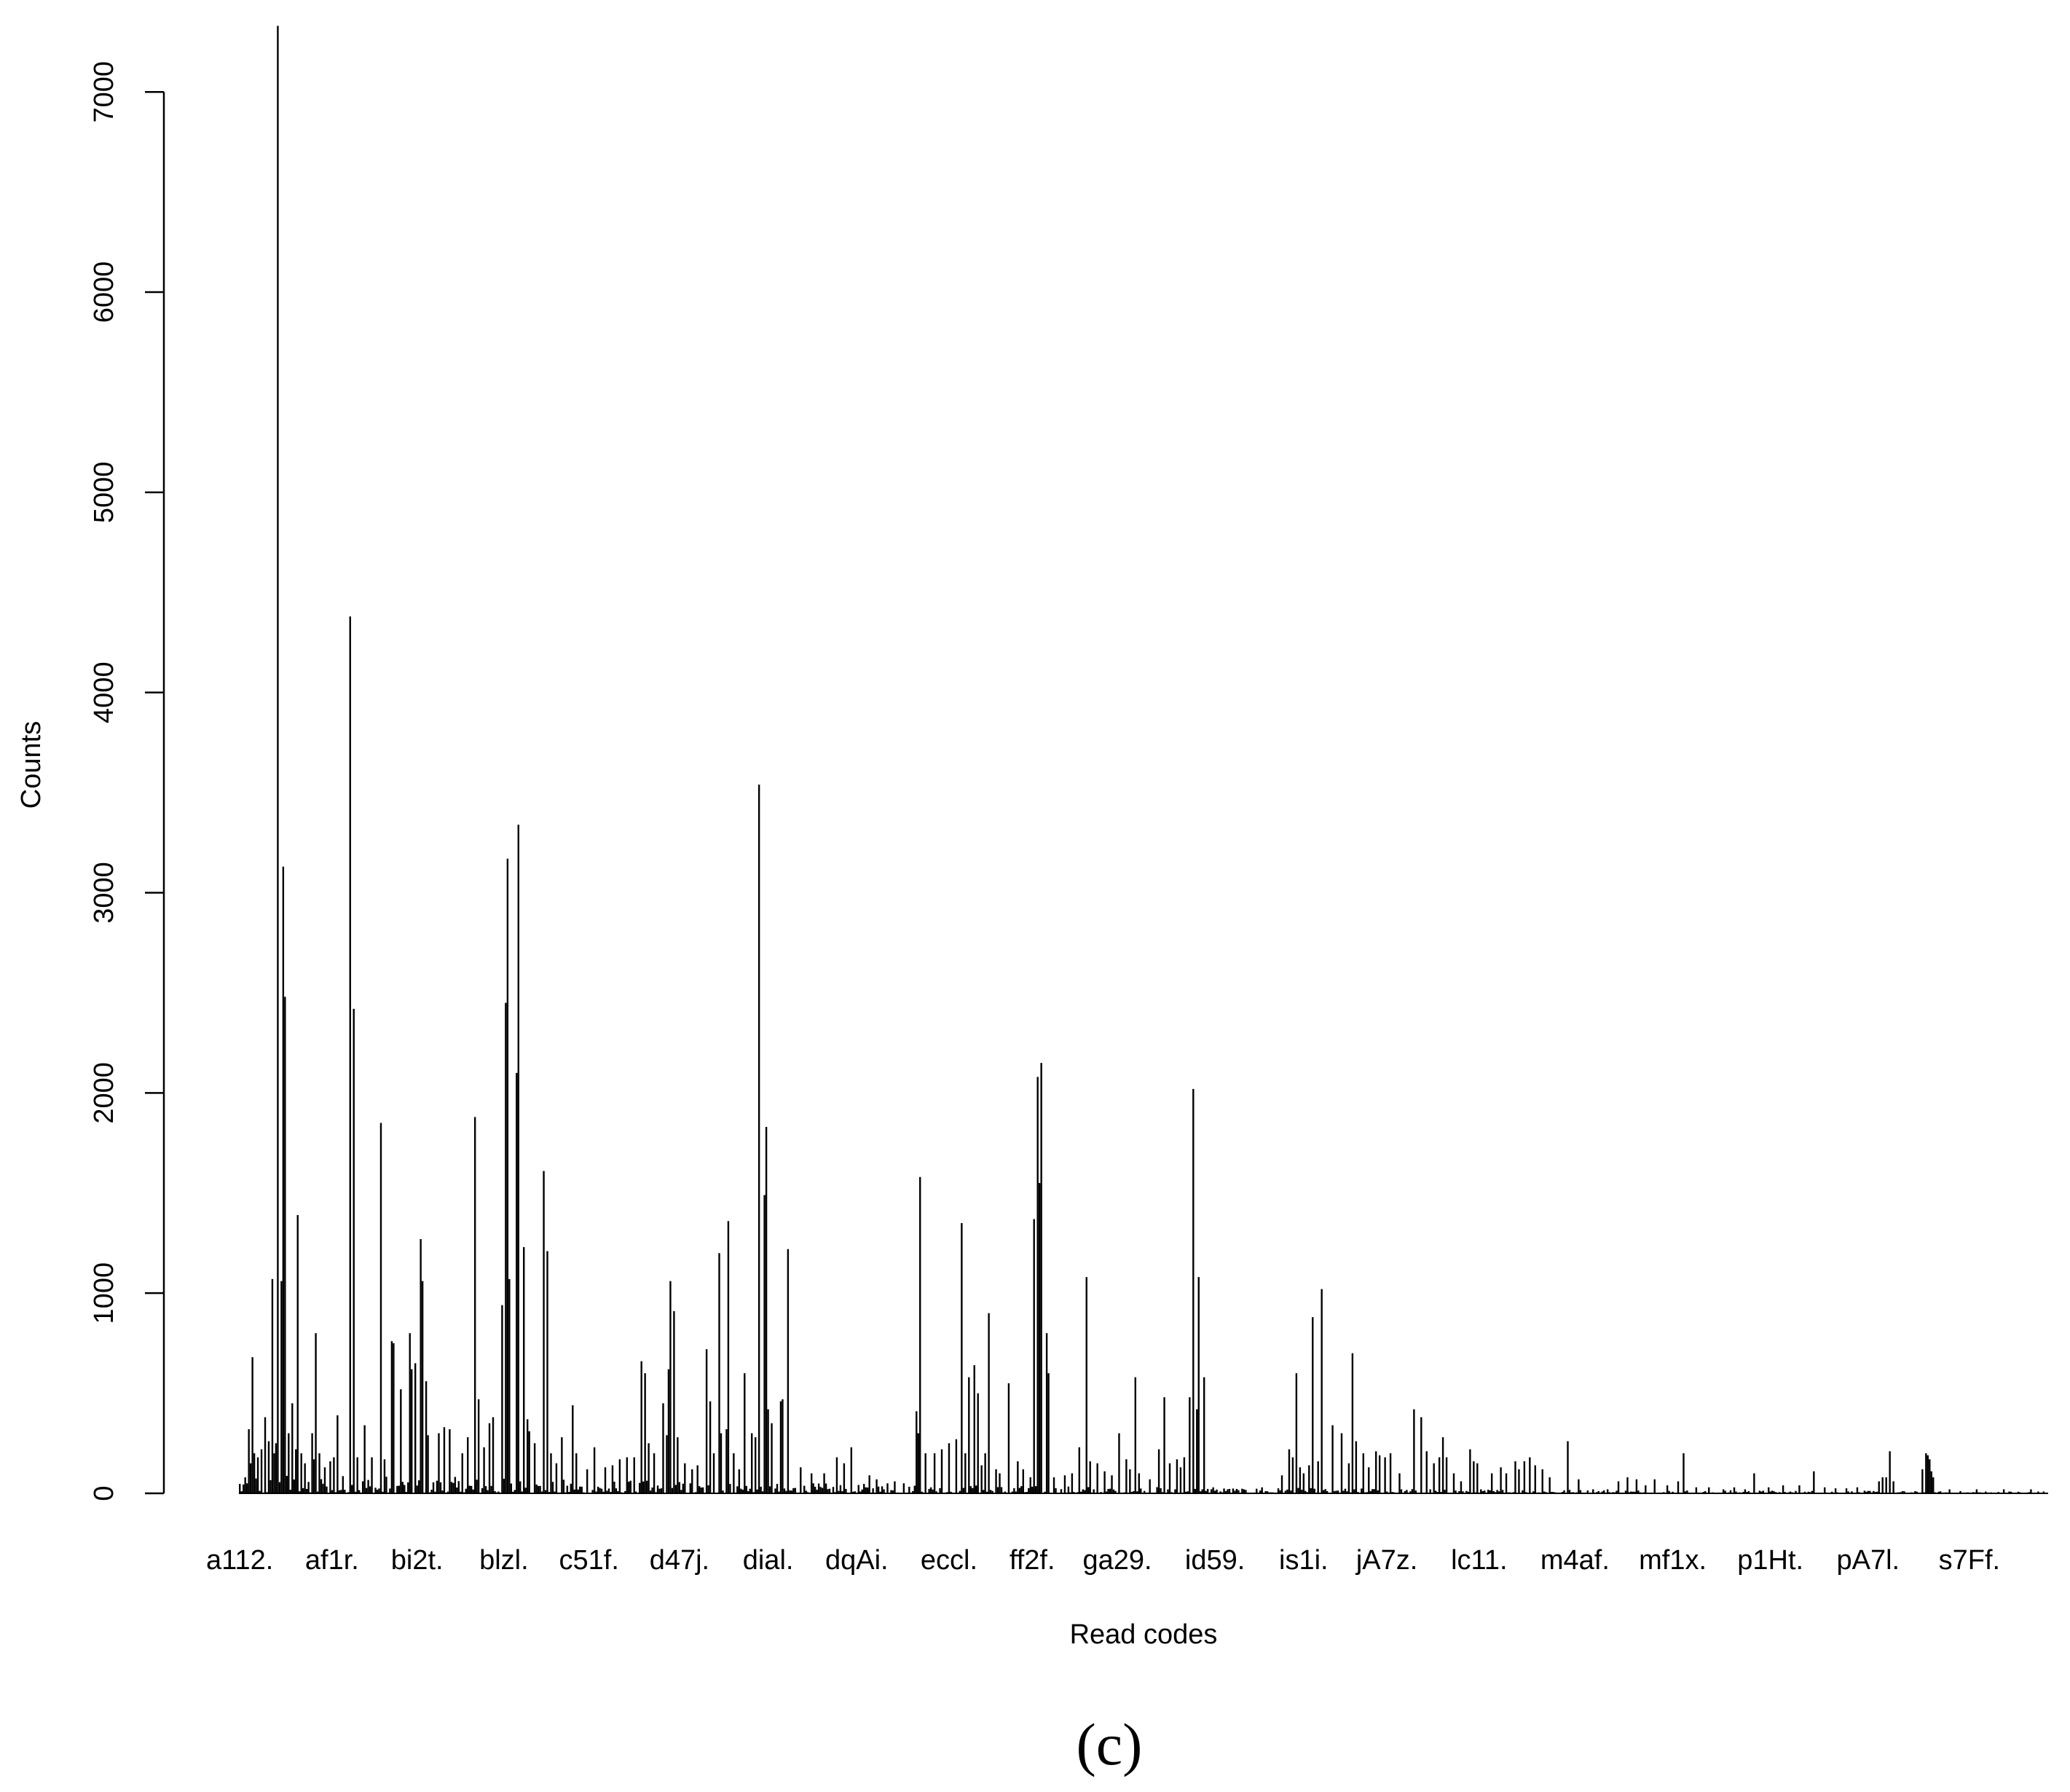  What do you see at coordinates (1215, 1561) in the screenshot?
I see `x-tick-label: id59.` at bounding box center [1215, 1561].